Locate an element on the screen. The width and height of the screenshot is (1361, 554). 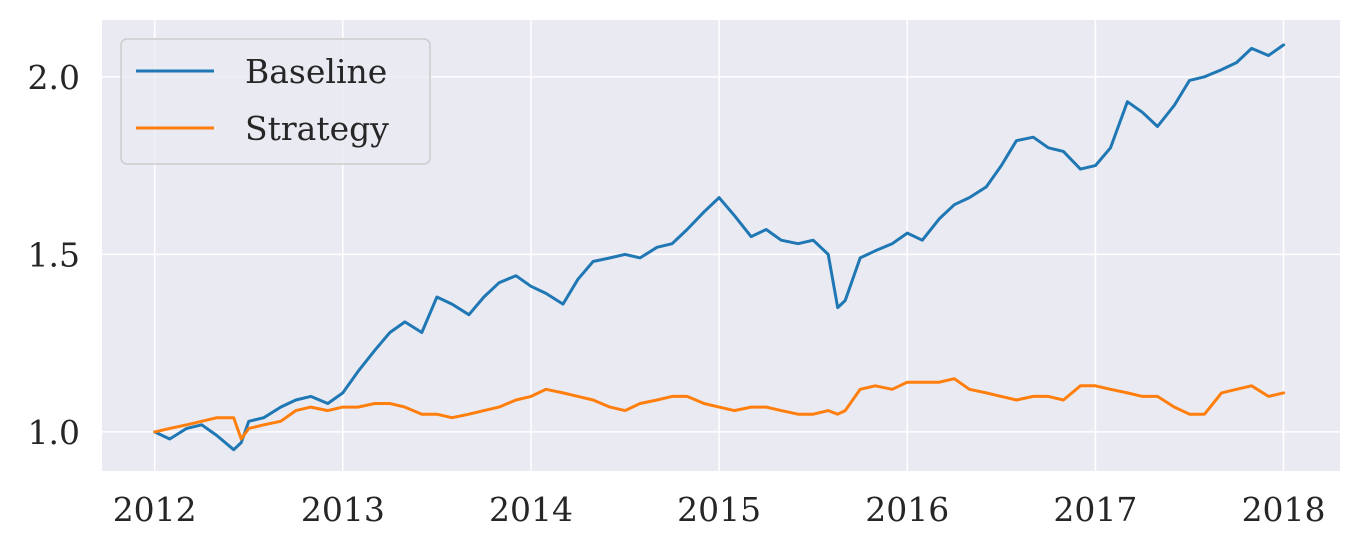
x-tick-label: 2018 is located at coordinates (1284, 509).